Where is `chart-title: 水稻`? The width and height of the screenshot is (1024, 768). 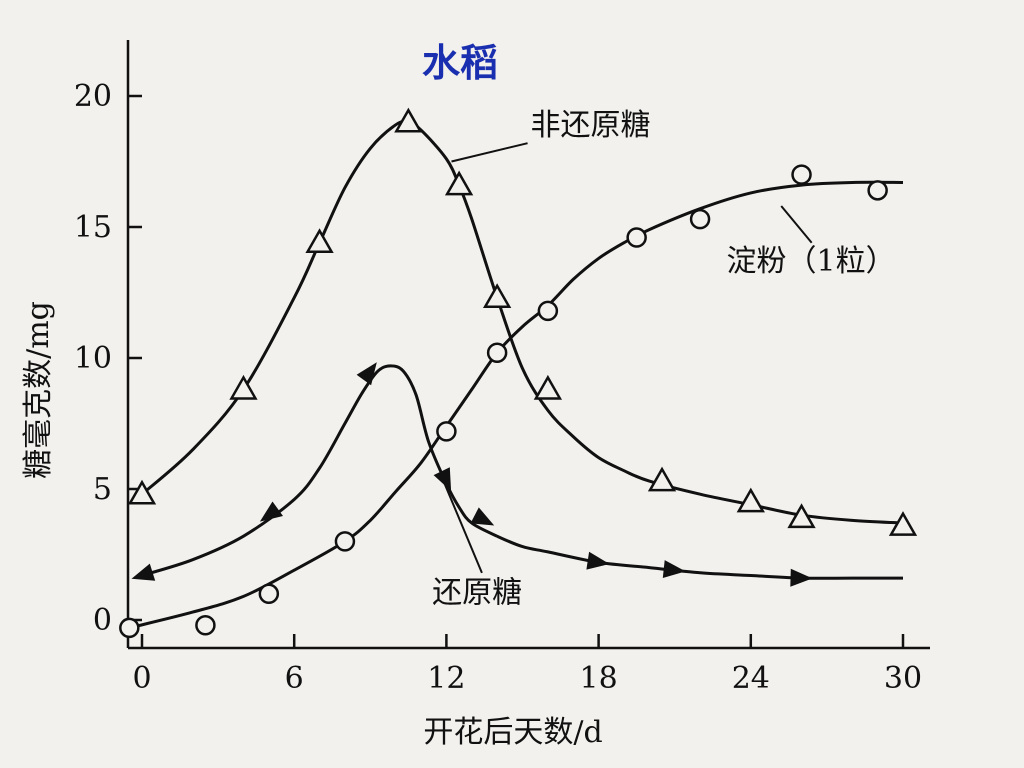
chart-title: 水稻 is located at coordinates (459, 63).